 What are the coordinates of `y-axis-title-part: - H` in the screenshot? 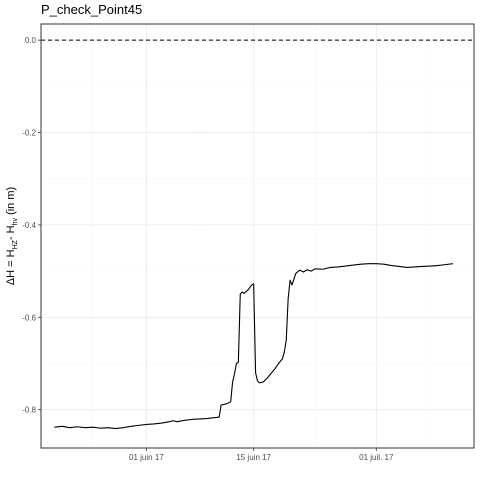 It's located at (11, 232).